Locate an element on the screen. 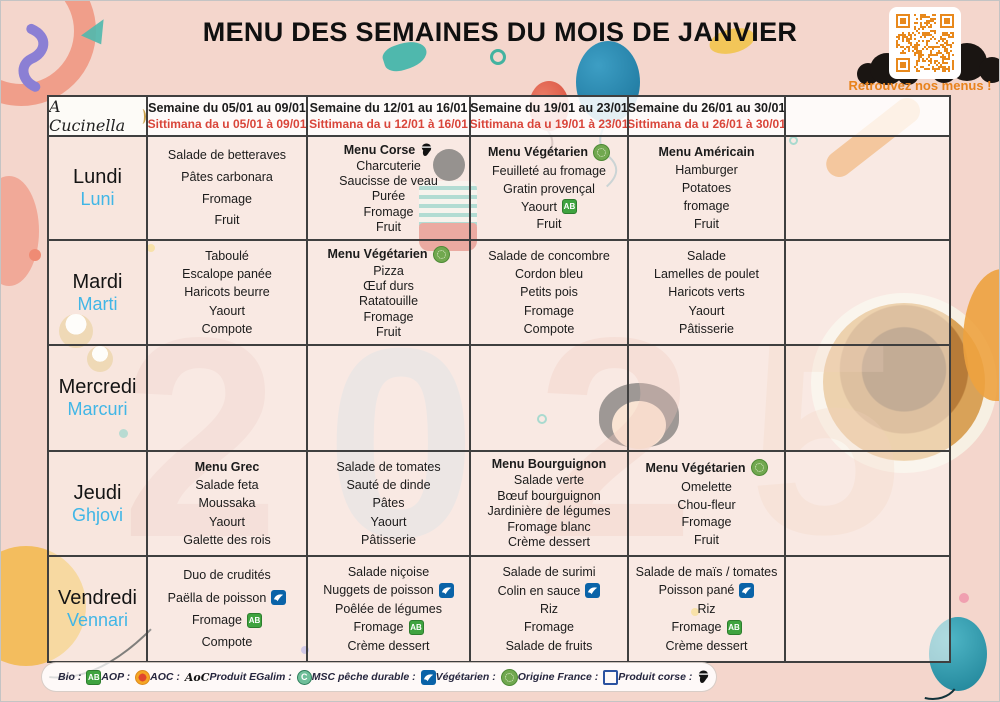  legend-item: Origine France : is located at coordinates (568, 677).